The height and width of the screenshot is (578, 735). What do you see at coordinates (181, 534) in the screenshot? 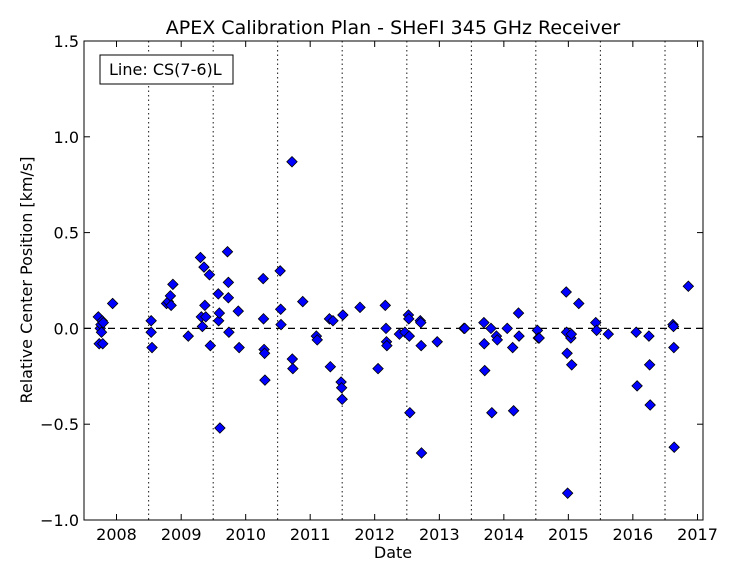
I see `x-tick-label: 2009` at bounding box center [181, 534].